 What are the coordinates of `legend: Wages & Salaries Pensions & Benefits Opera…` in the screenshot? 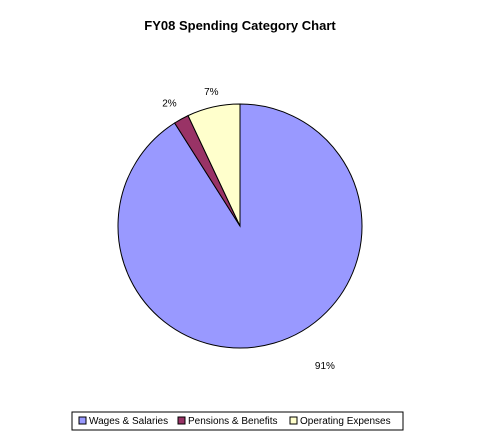 It's located at (237, 421).